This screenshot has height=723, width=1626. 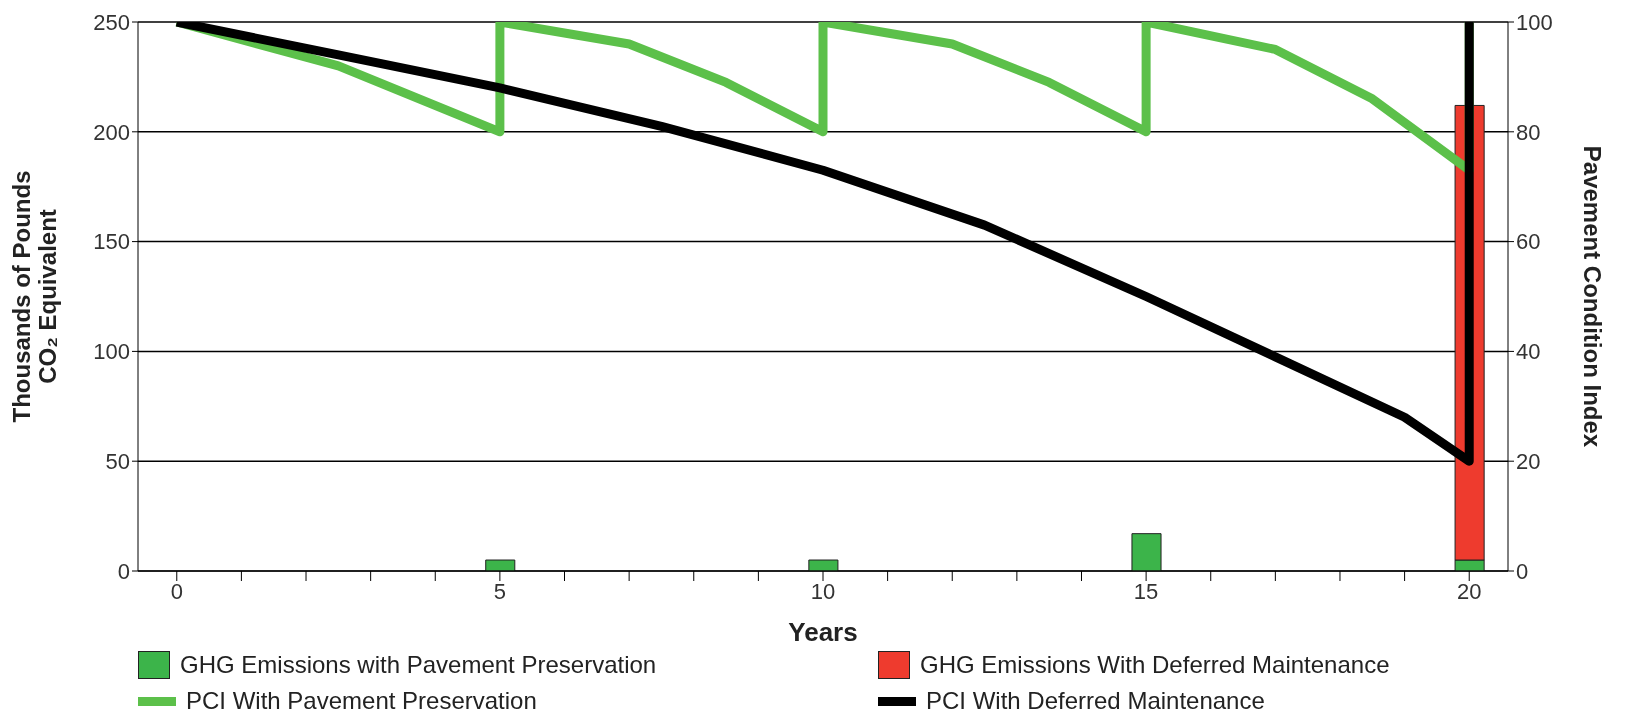 I want to click on y-tick-label: 0, so click(x=123, y=571).